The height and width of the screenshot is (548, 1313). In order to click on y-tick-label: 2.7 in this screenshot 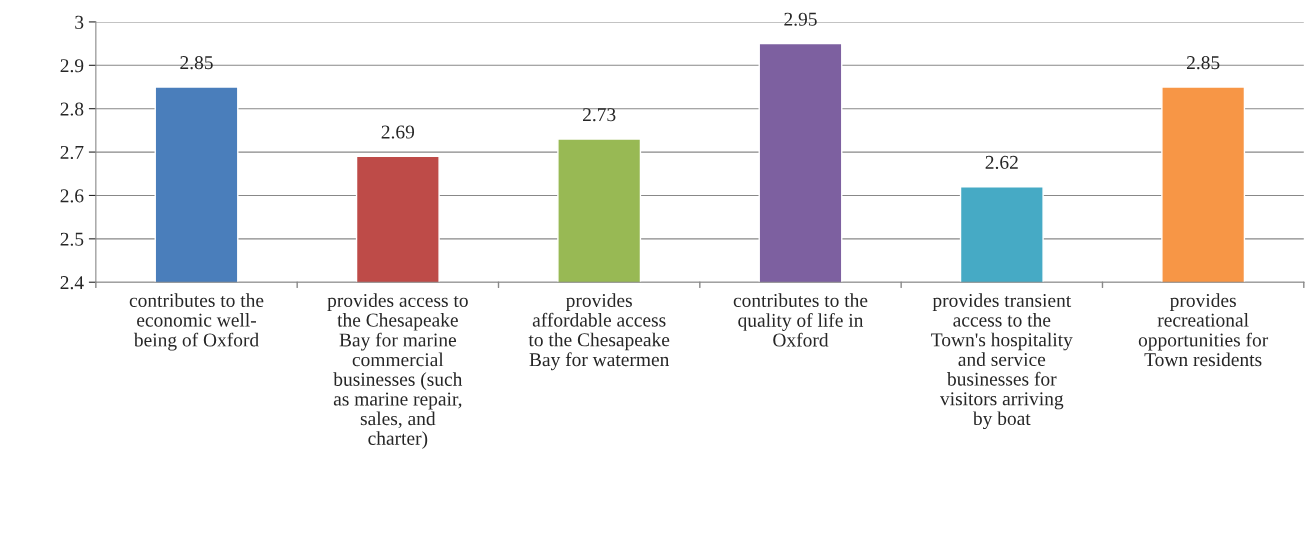, I will do `click(72, 152)`.